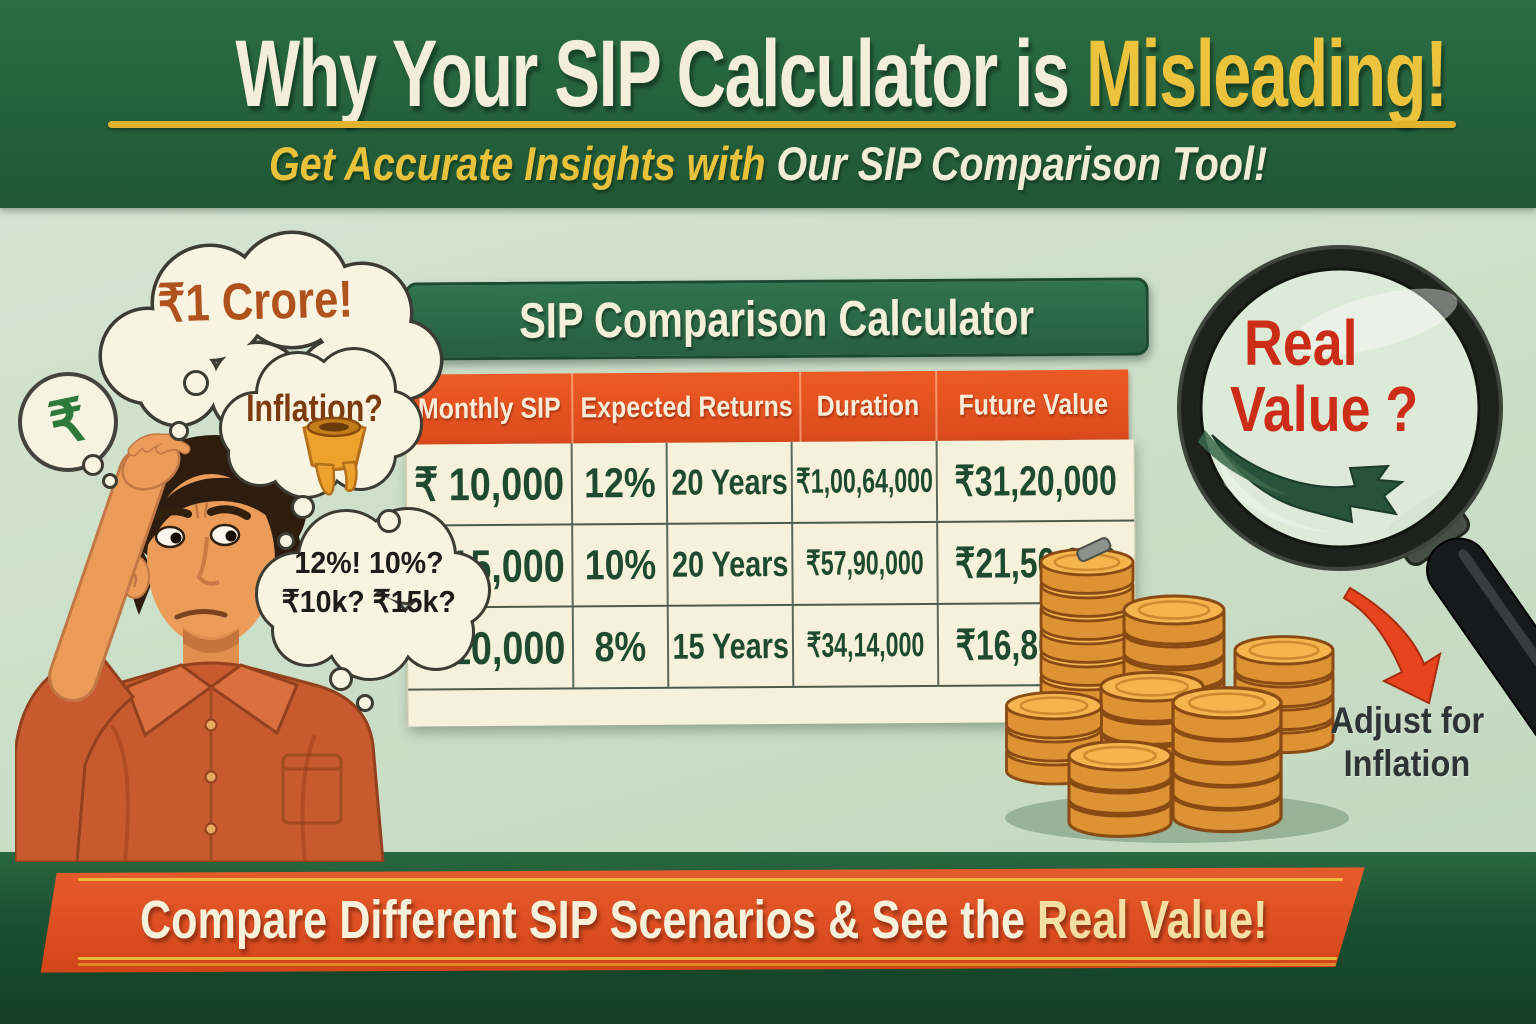 The height and width of the screenshot is (1024, 1536). I want to click on table-cell: 8%, so click(620, 647).